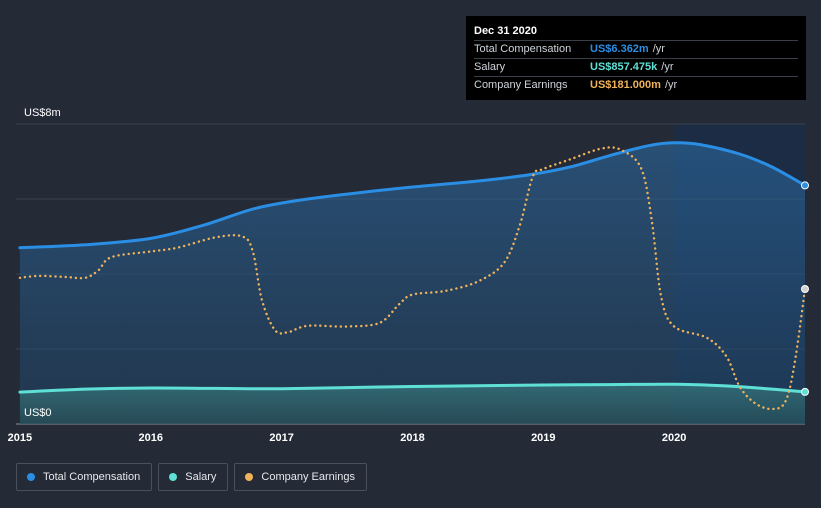 Image resolution: width=821 pixels, height=508 pixels. What do you see at coordinates (805, 391) in the screenshot?
I see `salary-end-point` at bounding box center [805, 391].